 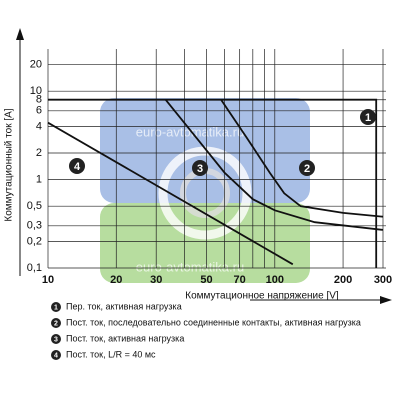 I want to click on y-tick-label: 6, so click(x=39, y=111).